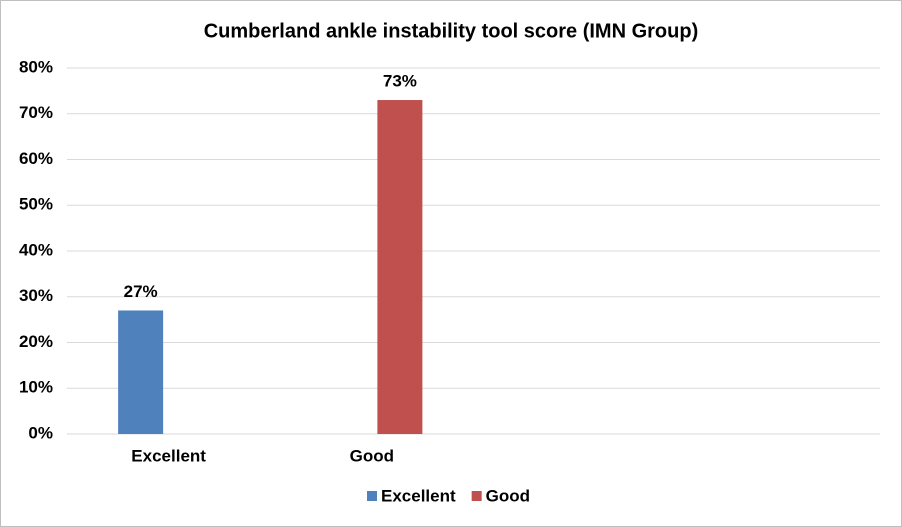  I want to click on legend-label: Excellent, so click(418, 495).